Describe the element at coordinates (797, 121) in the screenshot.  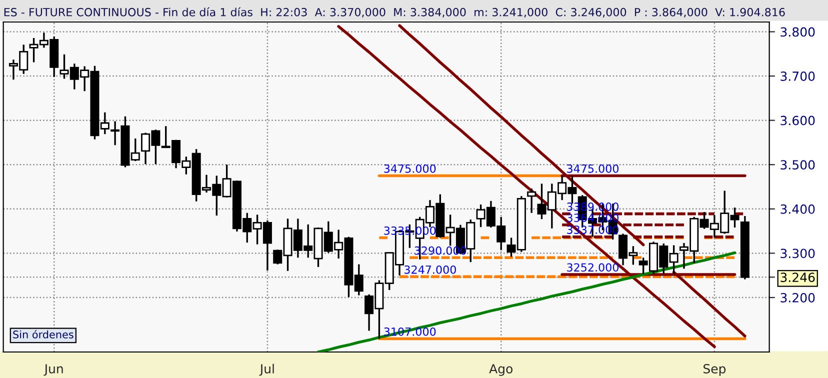
I see `y-tick-label: 3.600` at that location.